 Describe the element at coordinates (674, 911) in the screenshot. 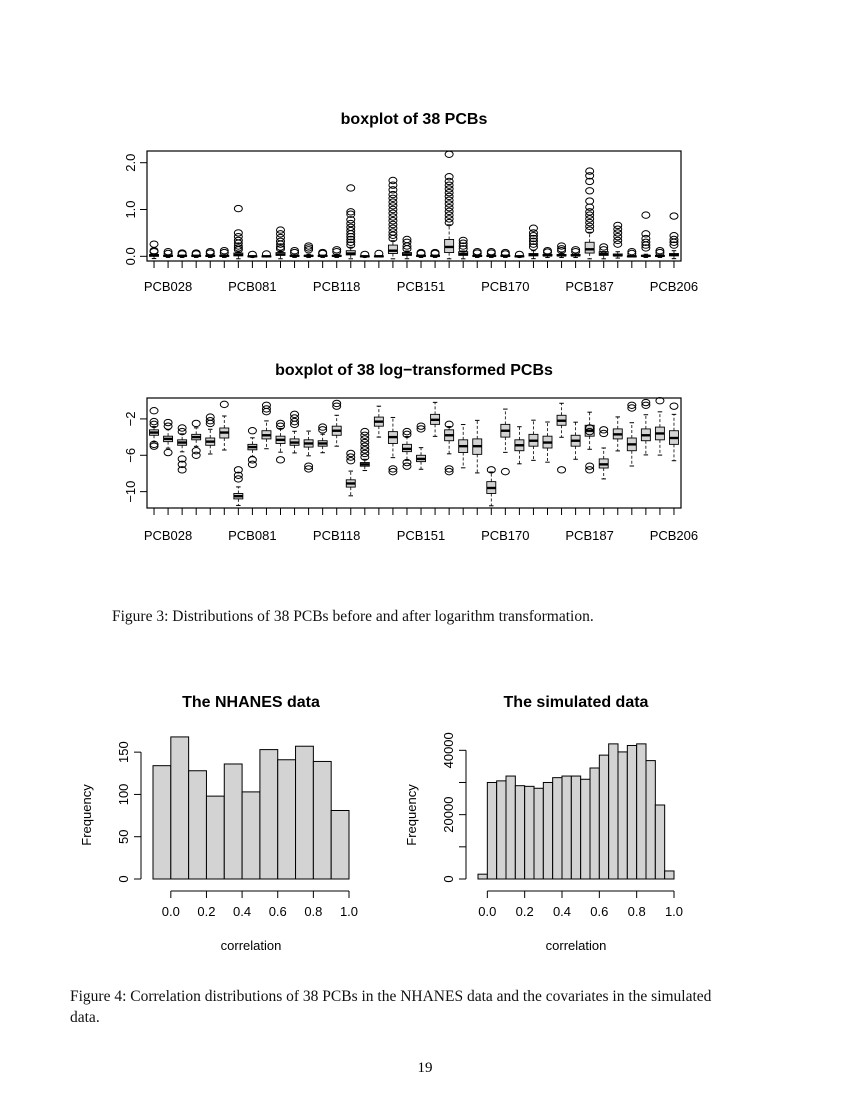

I see `x-tick-label: 1.0` at that location.